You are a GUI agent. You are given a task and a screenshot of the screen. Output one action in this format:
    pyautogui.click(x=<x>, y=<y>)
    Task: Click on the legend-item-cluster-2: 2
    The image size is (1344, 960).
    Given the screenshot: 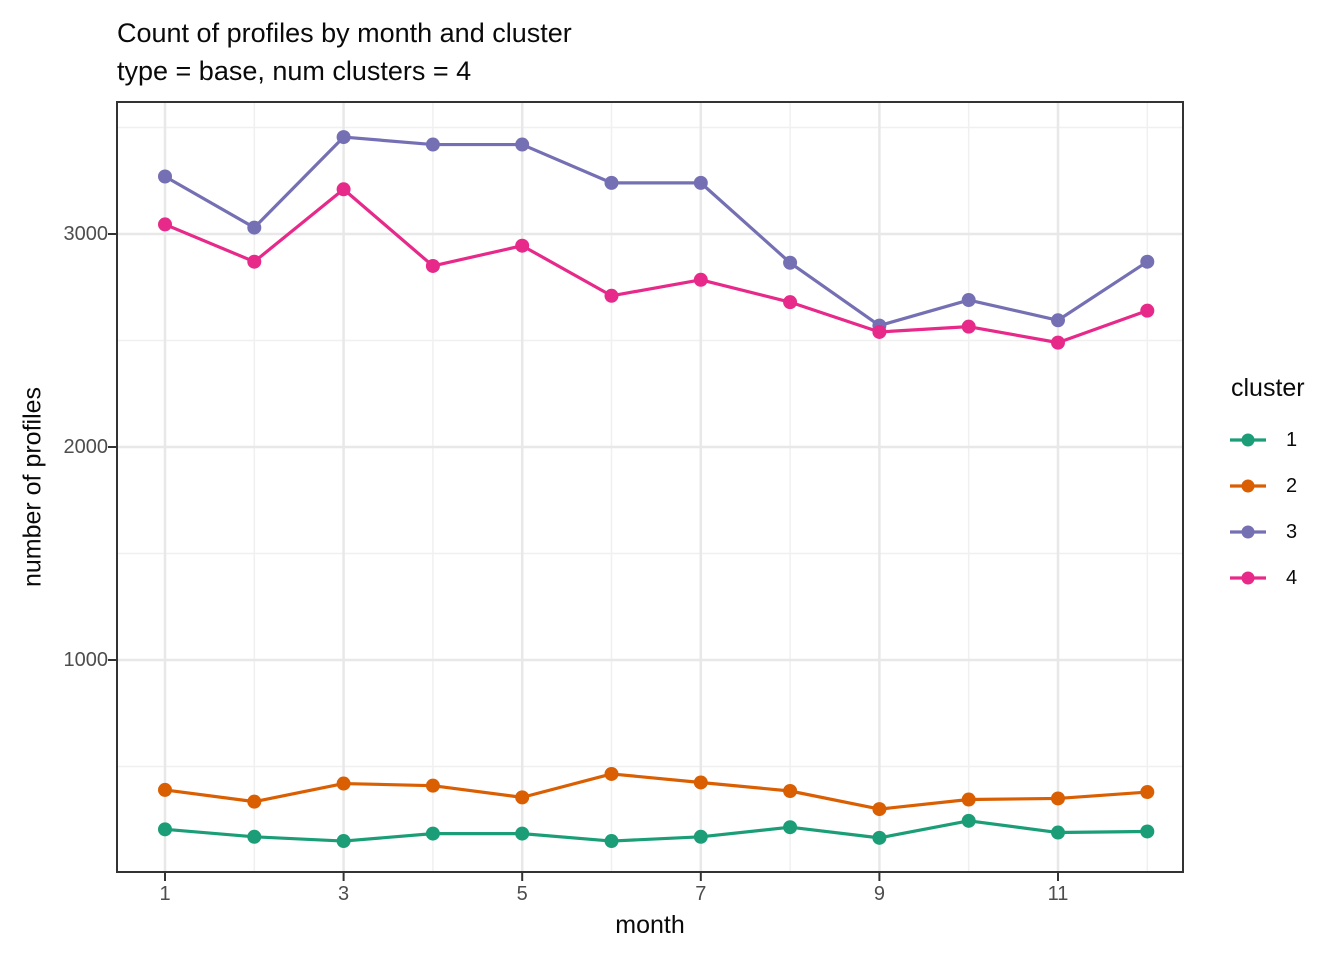 What is the action you would take?
    pyautogui.click(x=1267, y=486)
    